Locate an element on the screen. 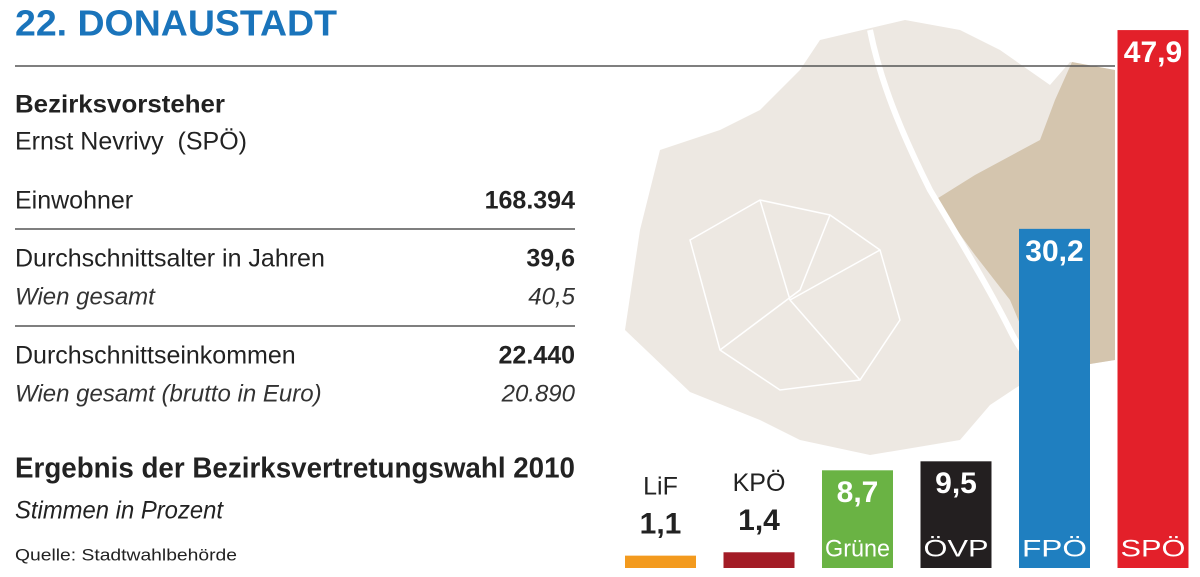 Image resolution: width=1200 pixels, height=577 pixels. category-label: Grüne is located at coordinates (857, 548).